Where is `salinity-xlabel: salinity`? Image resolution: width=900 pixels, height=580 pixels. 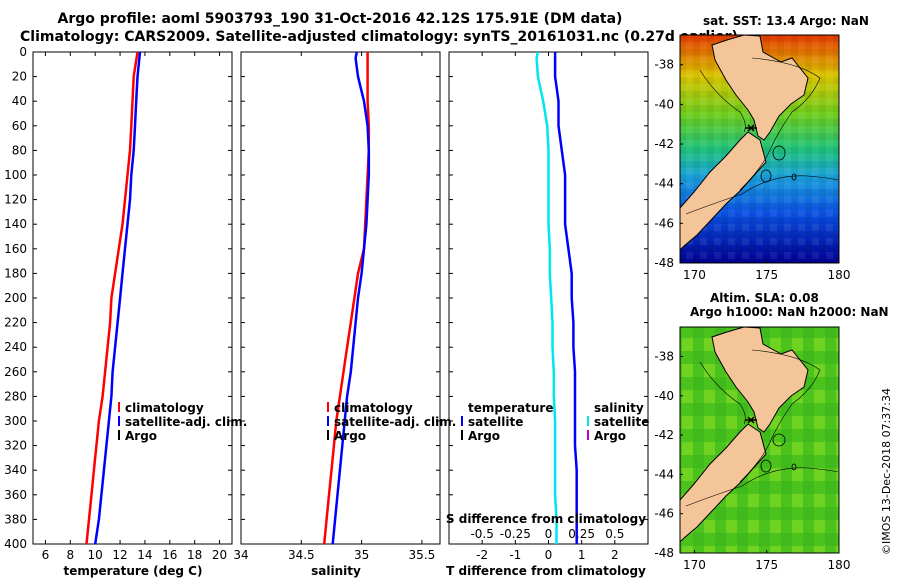
salinity-xlabel: salinity is located at coordinates (336, 571).